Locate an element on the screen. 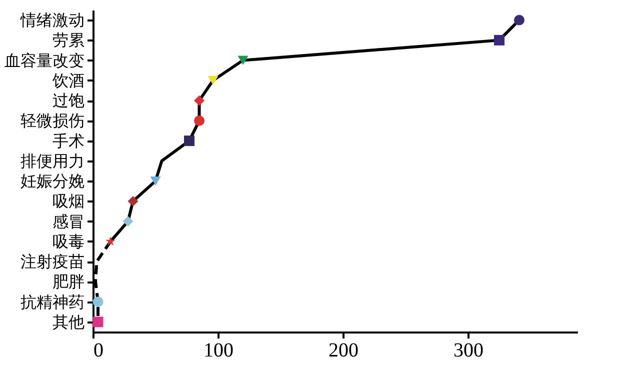 The width and height of the screenshot is (617, 378). y-tick-label: 吸烟 is located at coordinates (68, 202).